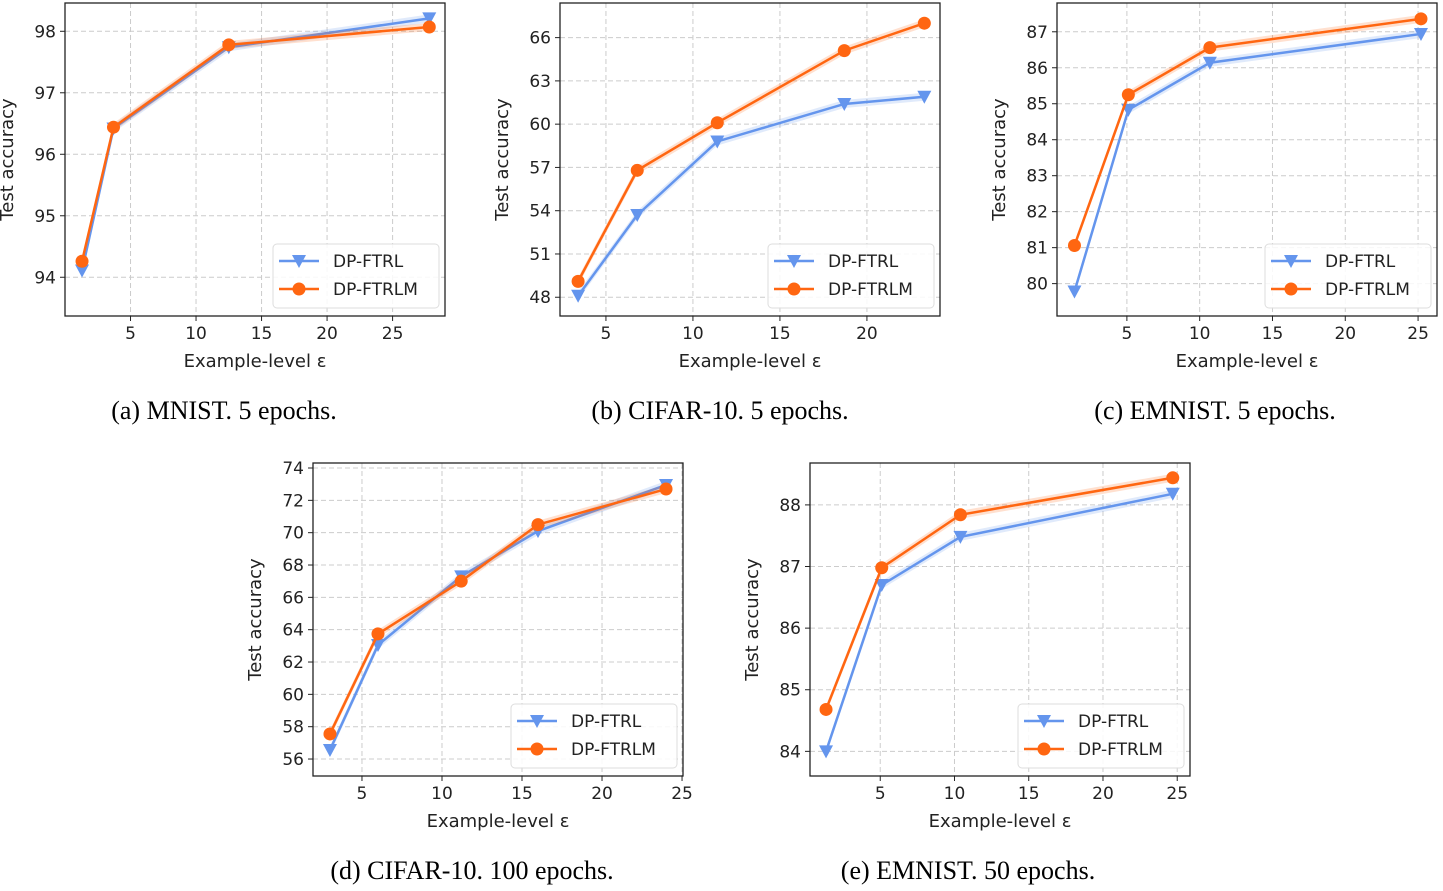  Describe the element at coordinates (540, 82) in the screenshot. I see `y-tick-label: 63` at that location.